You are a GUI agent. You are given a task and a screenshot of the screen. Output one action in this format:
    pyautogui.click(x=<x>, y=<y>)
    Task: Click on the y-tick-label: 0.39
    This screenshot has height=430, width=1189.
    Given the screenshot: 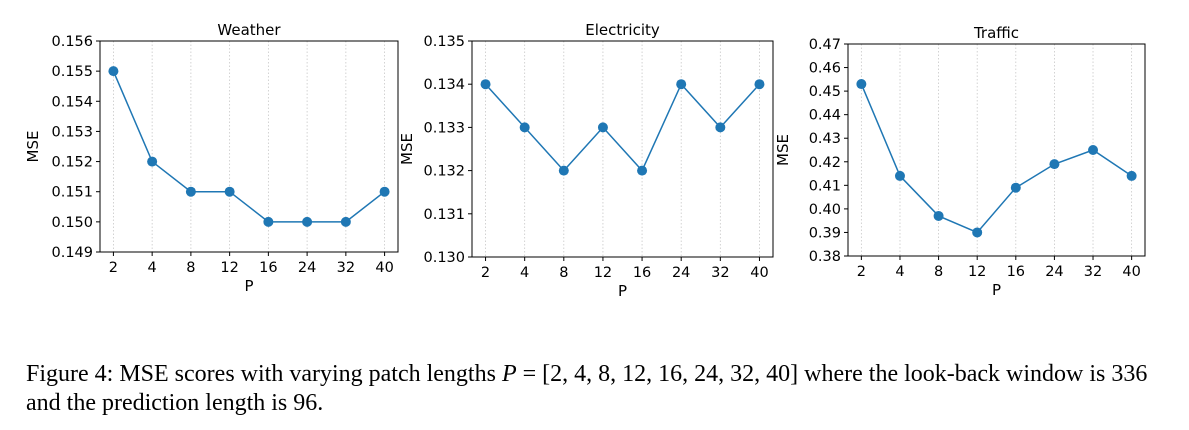 What is the action you would take?
    pyautogui.click(x=825, y=233)
    